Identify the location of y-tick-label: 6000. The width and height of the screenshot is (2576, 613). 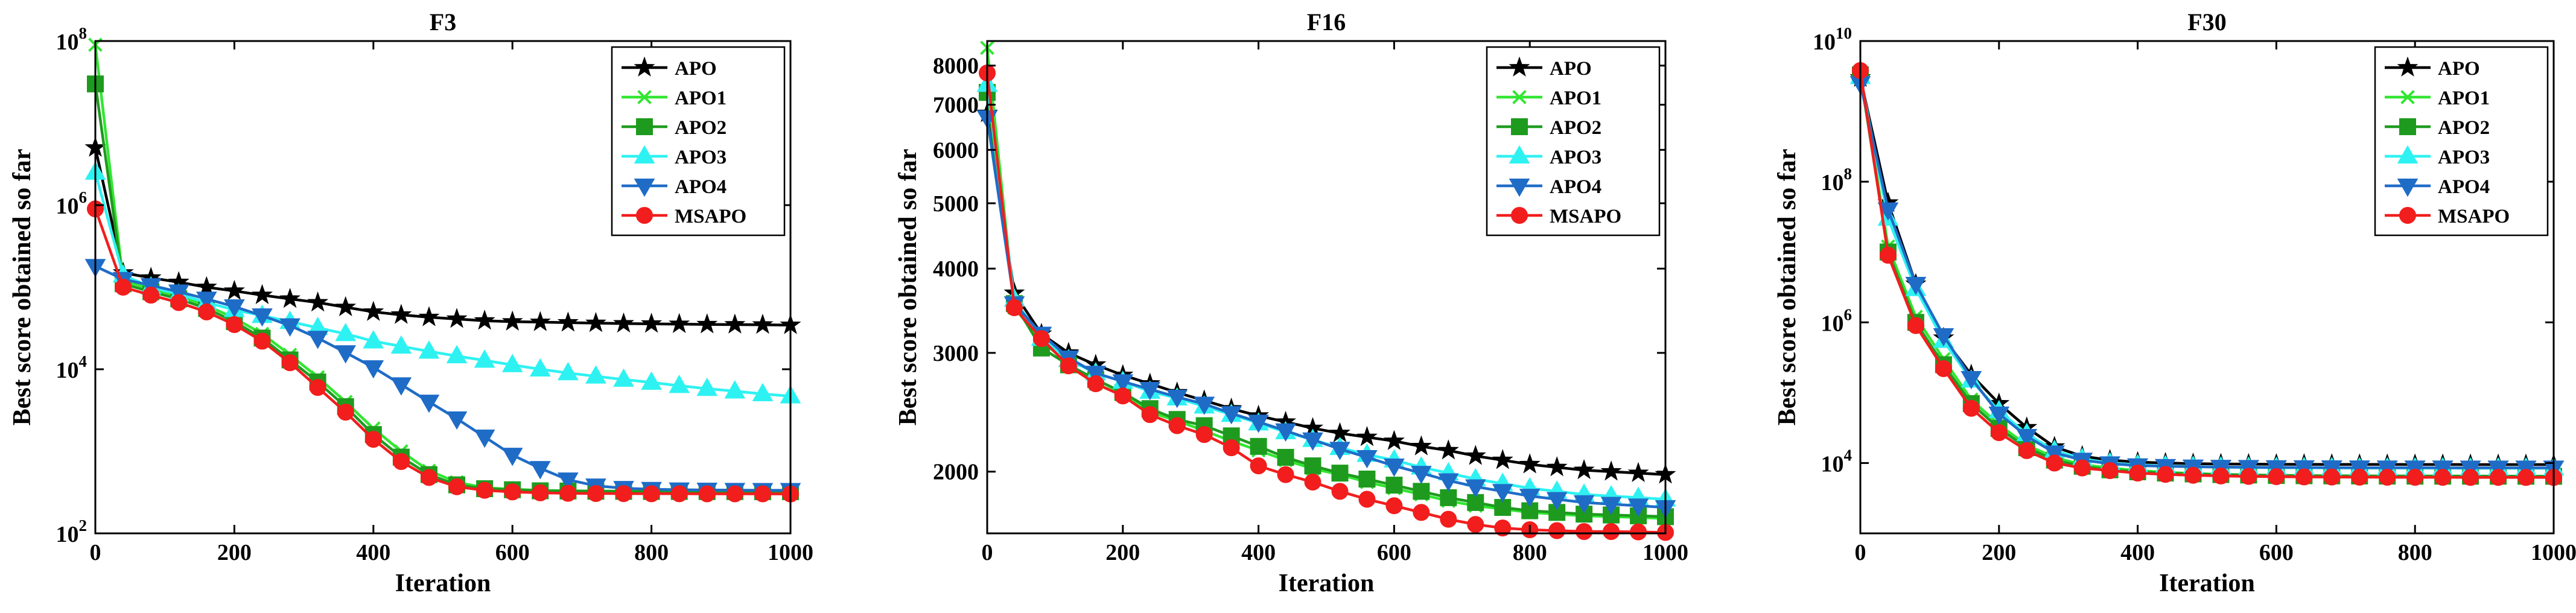
(956, 150).